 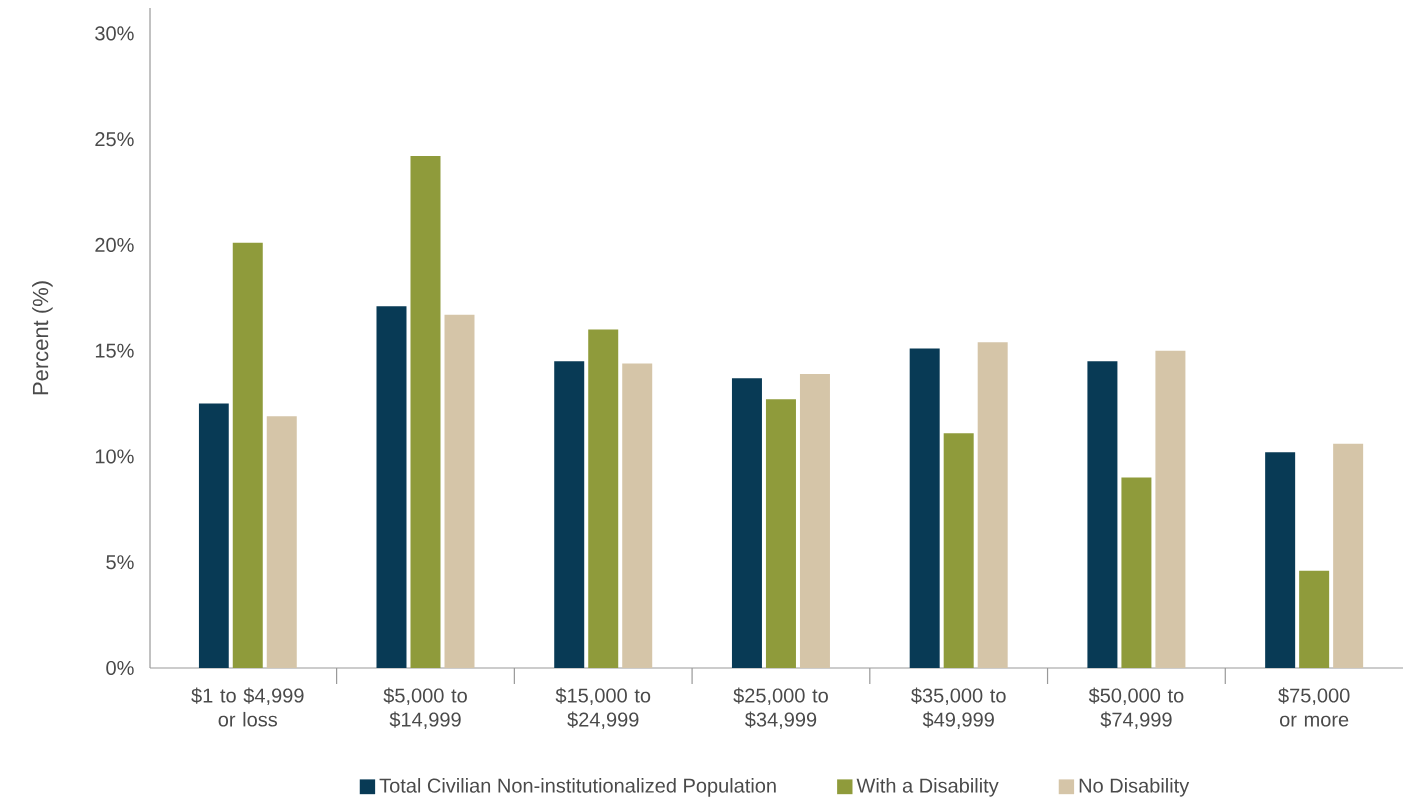 What do you see at coordinates (120, 562) in the screenshot?
I see `y-tick-label: 5%` at bounding box center [120, 562].